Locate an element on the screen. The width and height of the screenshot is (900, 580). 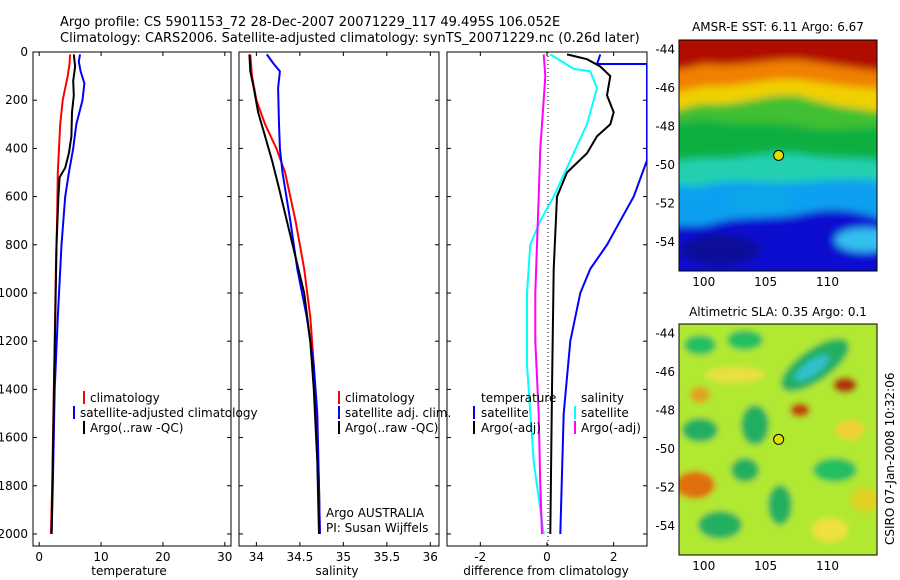
salinity-plot-area is located at coordinates (284, 294).